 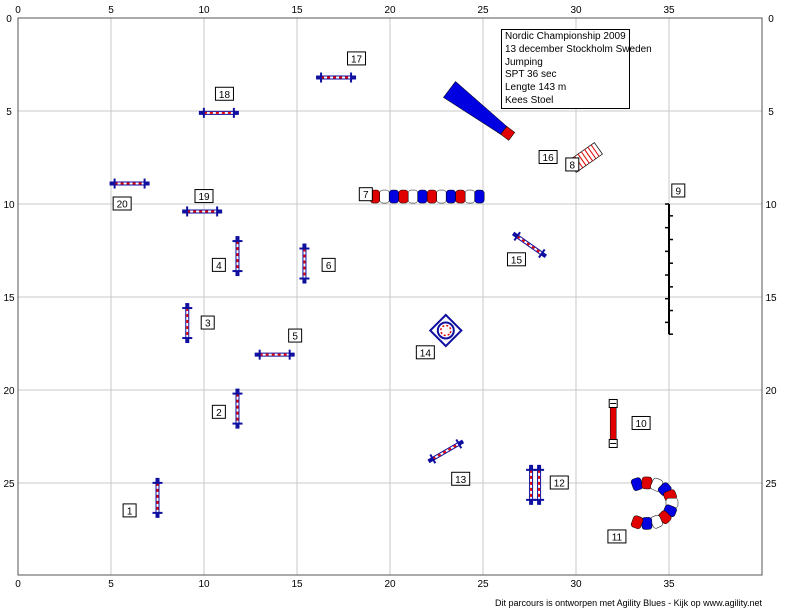 I want to click on straight-tunnel, so click(x=479, y=111).